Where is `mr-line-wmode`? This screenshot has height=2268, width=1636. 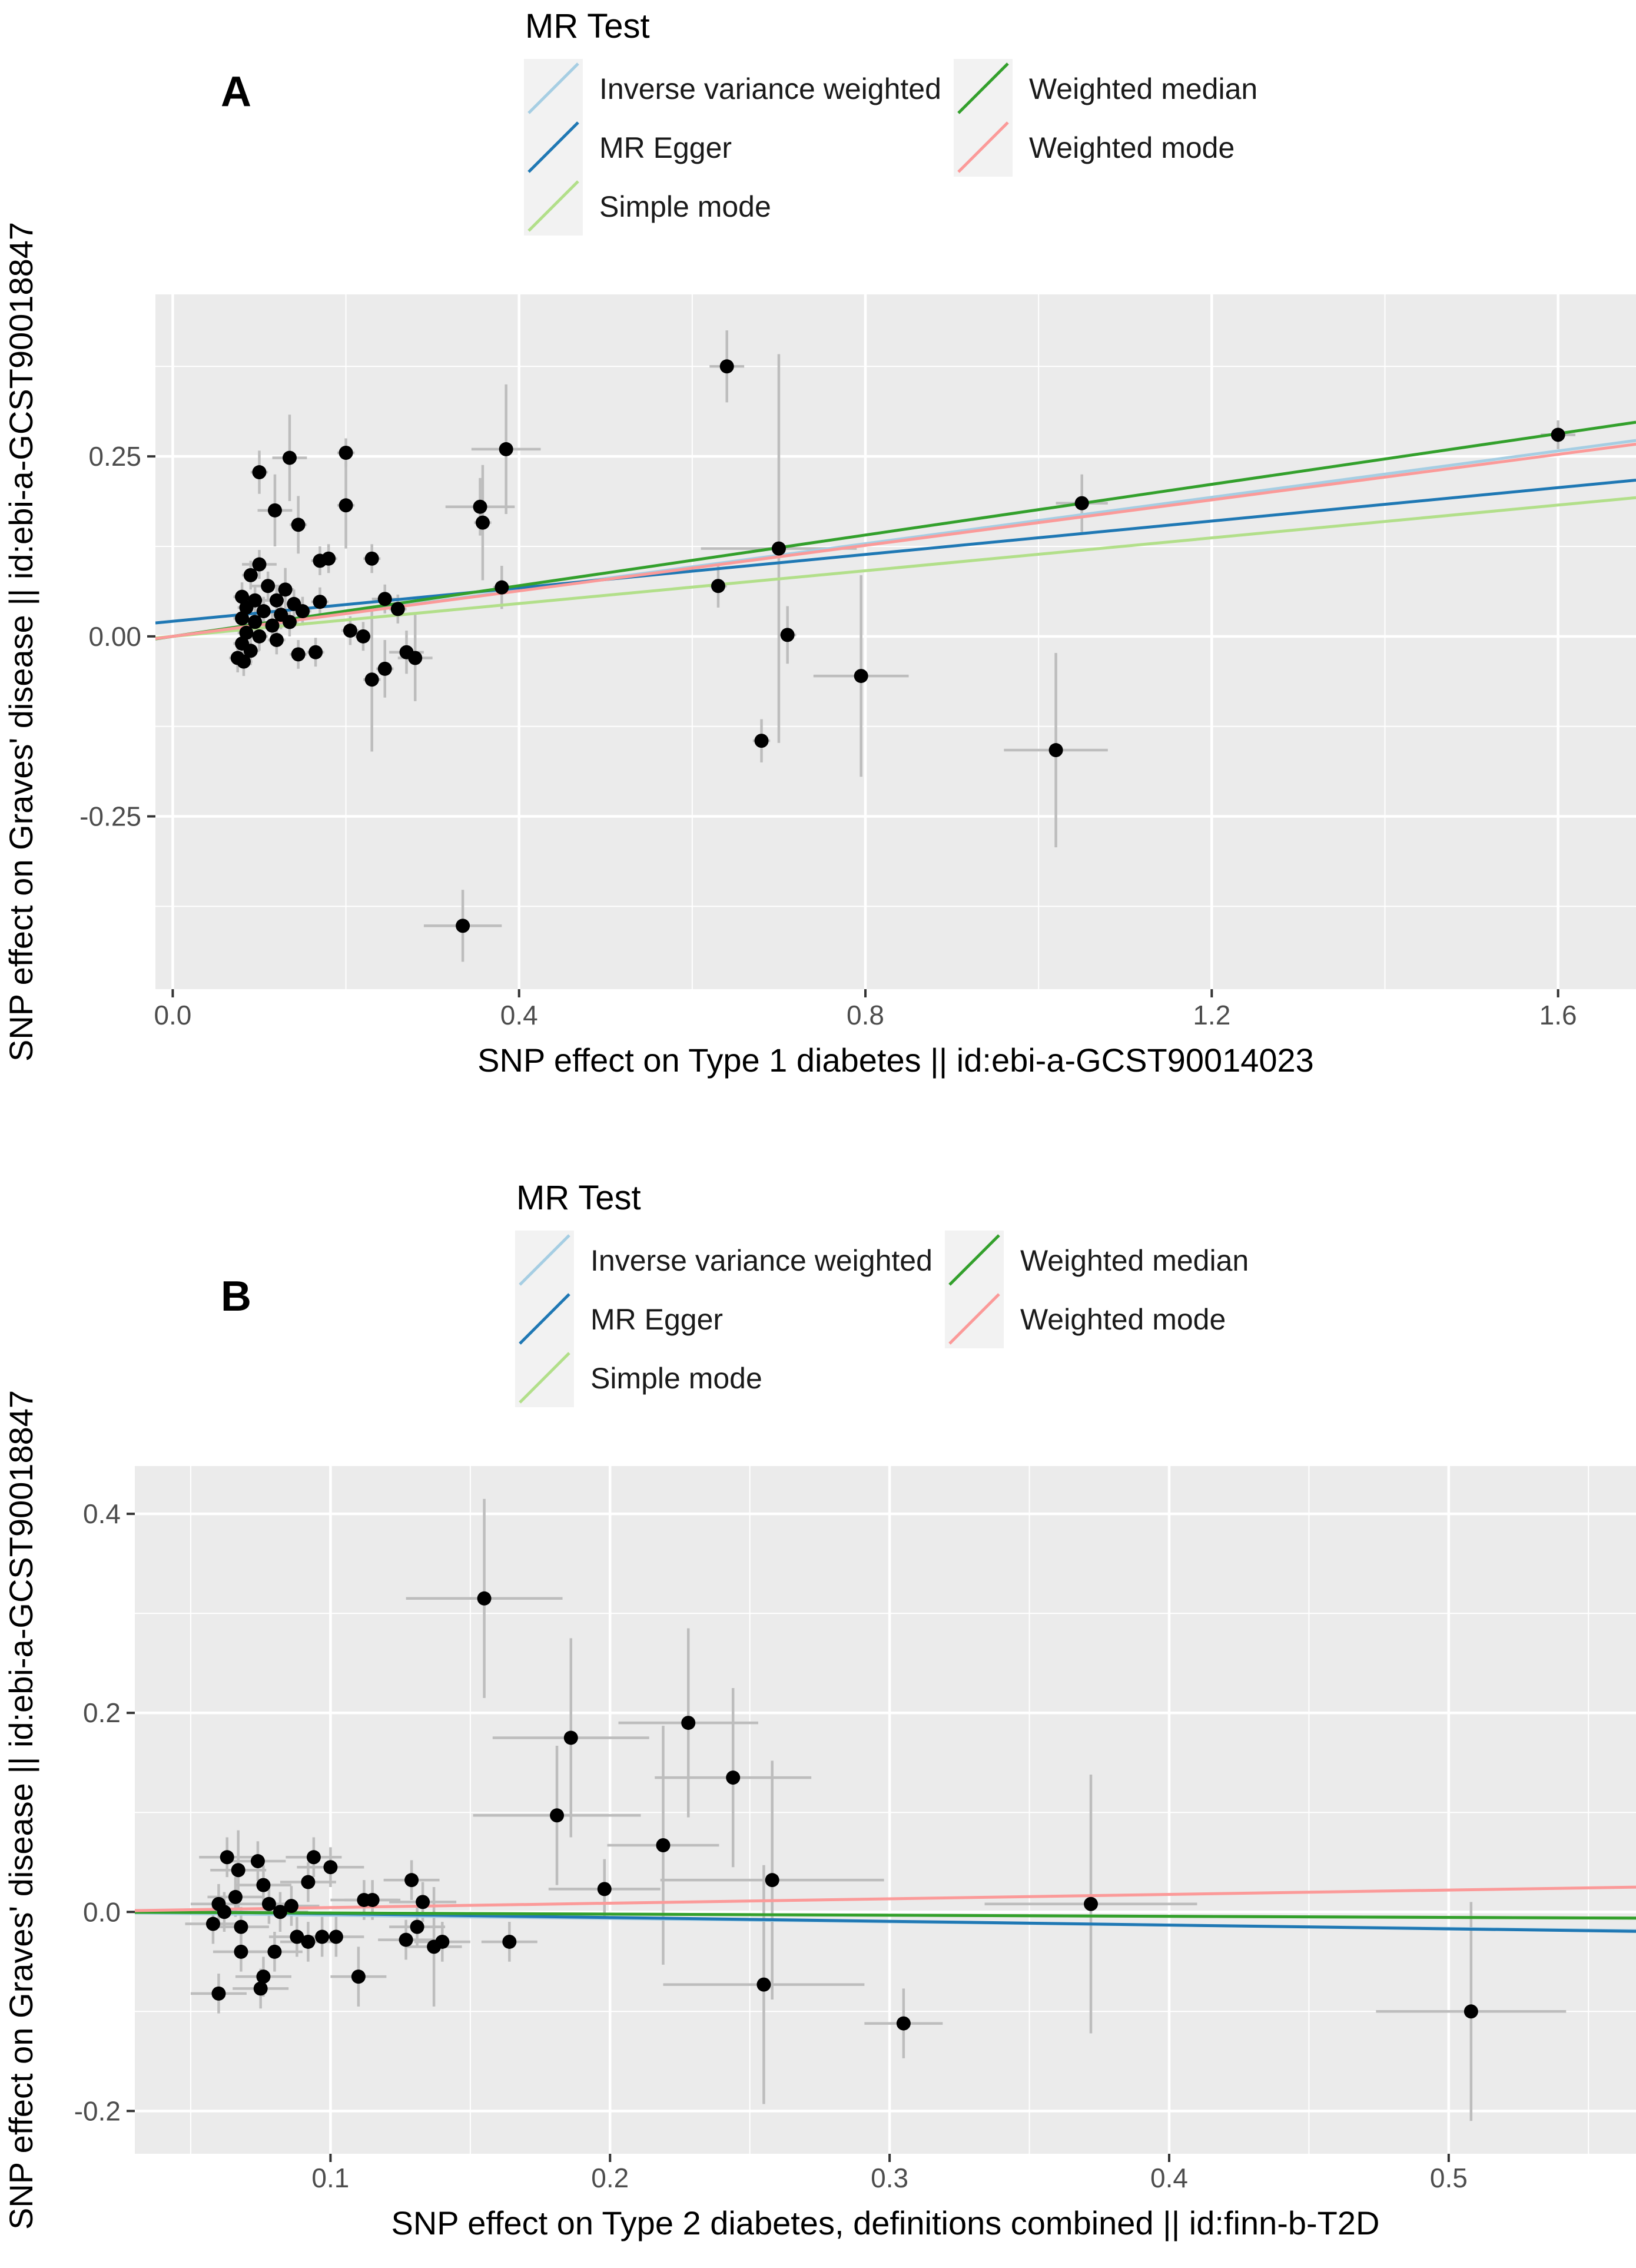 mr-line-wmode is located at coordinates (885, 1898).